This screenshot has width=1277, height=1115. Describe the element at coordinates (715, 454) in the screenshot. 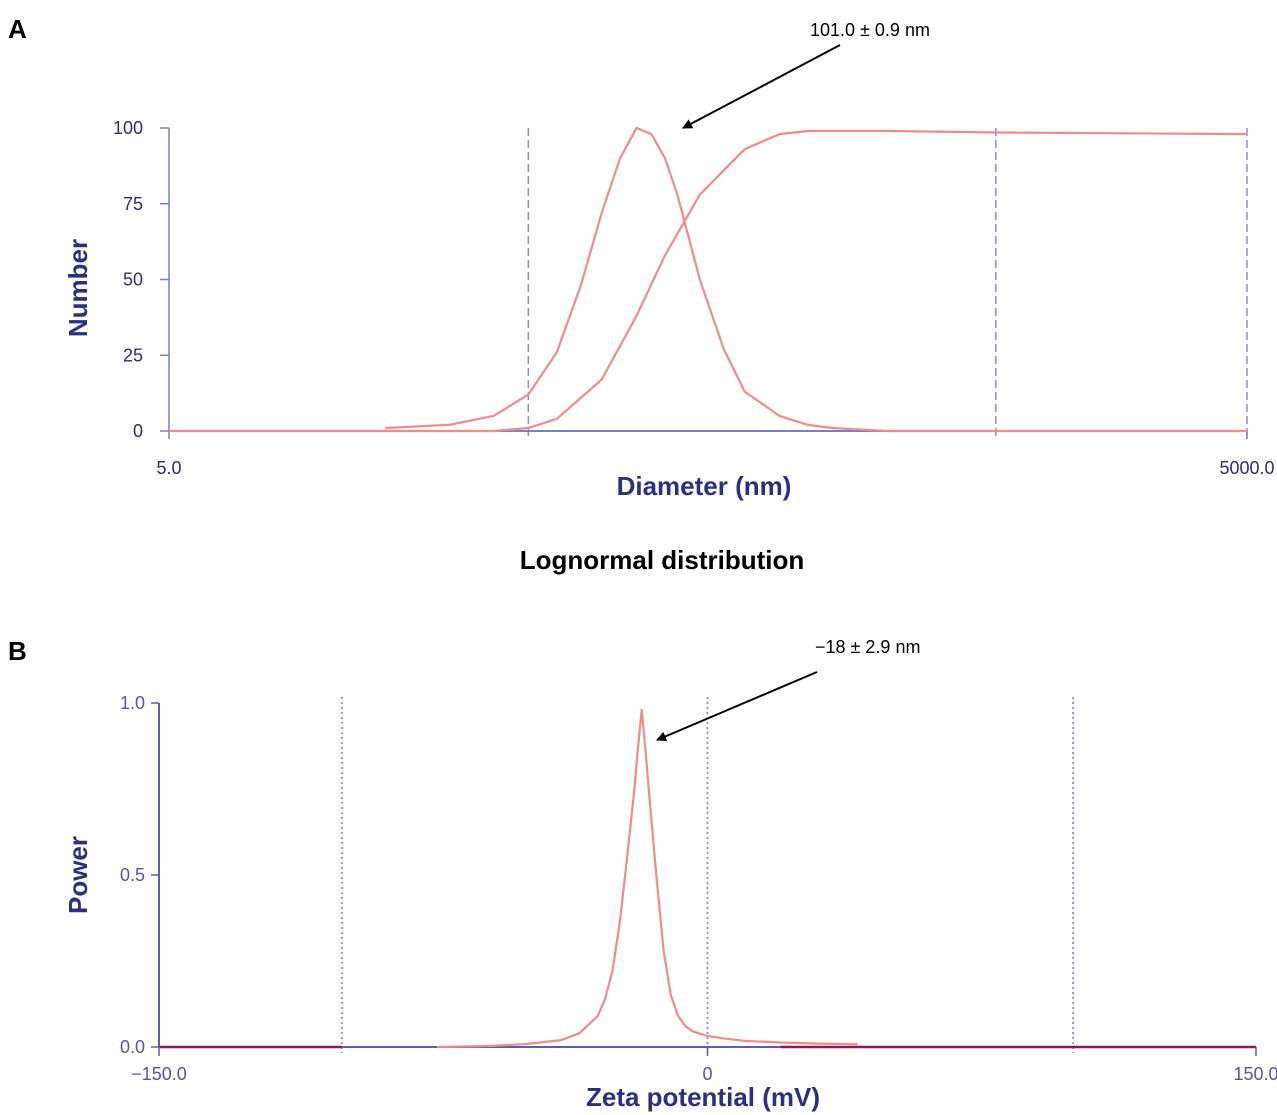

I see `panel-a-x-ticks: 5.0 5000.0` at that location.